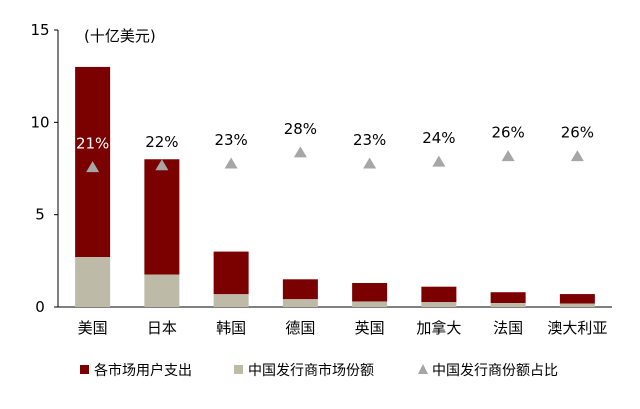 This screenshot has height=409, width=640. What do you see at coordinates (508, 328) in the screenshot?
I see `x-tick-label: 法国` at bounding box center [508, 328].